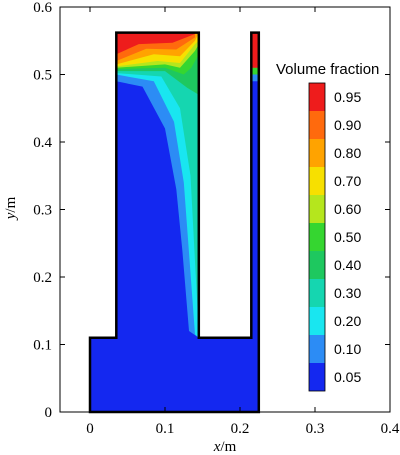 The image size is (400, 455). I want to click on legend-bar-border, so click(317, 237).